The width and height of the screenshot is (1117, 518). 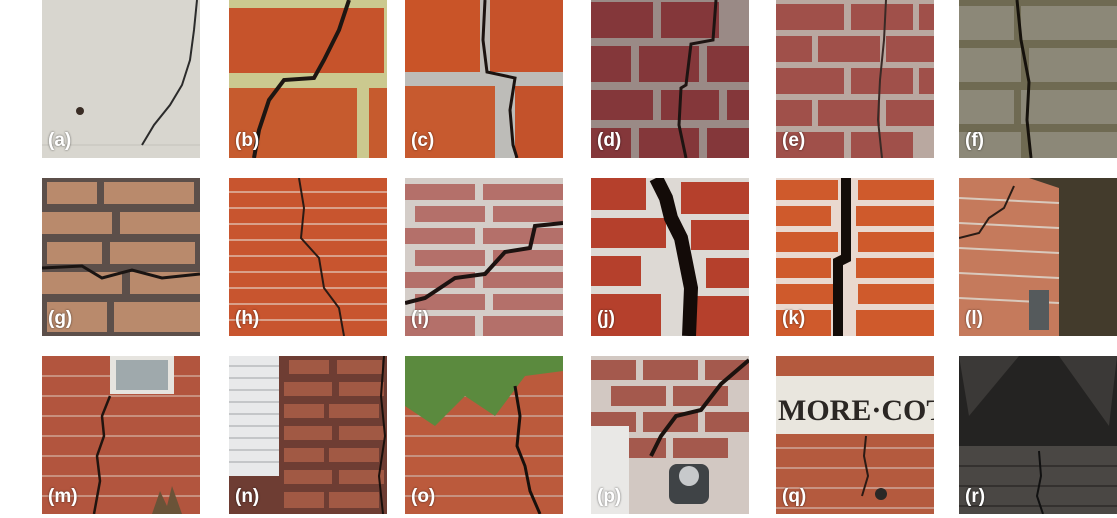 What do you see at coordinates (794, 140) in the screenshot?
I see `panel-label: (e)` at bounding box center [794, 140].